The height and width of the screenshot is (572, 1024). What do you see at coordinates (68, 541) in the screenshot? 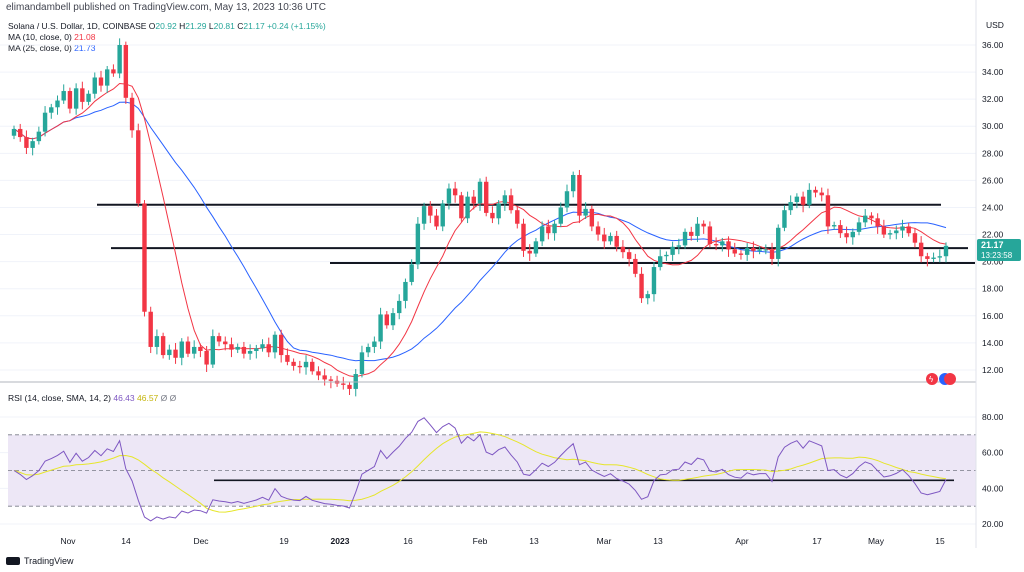
I see `time-tick-label: Nov` at bounding box center [68, 541].